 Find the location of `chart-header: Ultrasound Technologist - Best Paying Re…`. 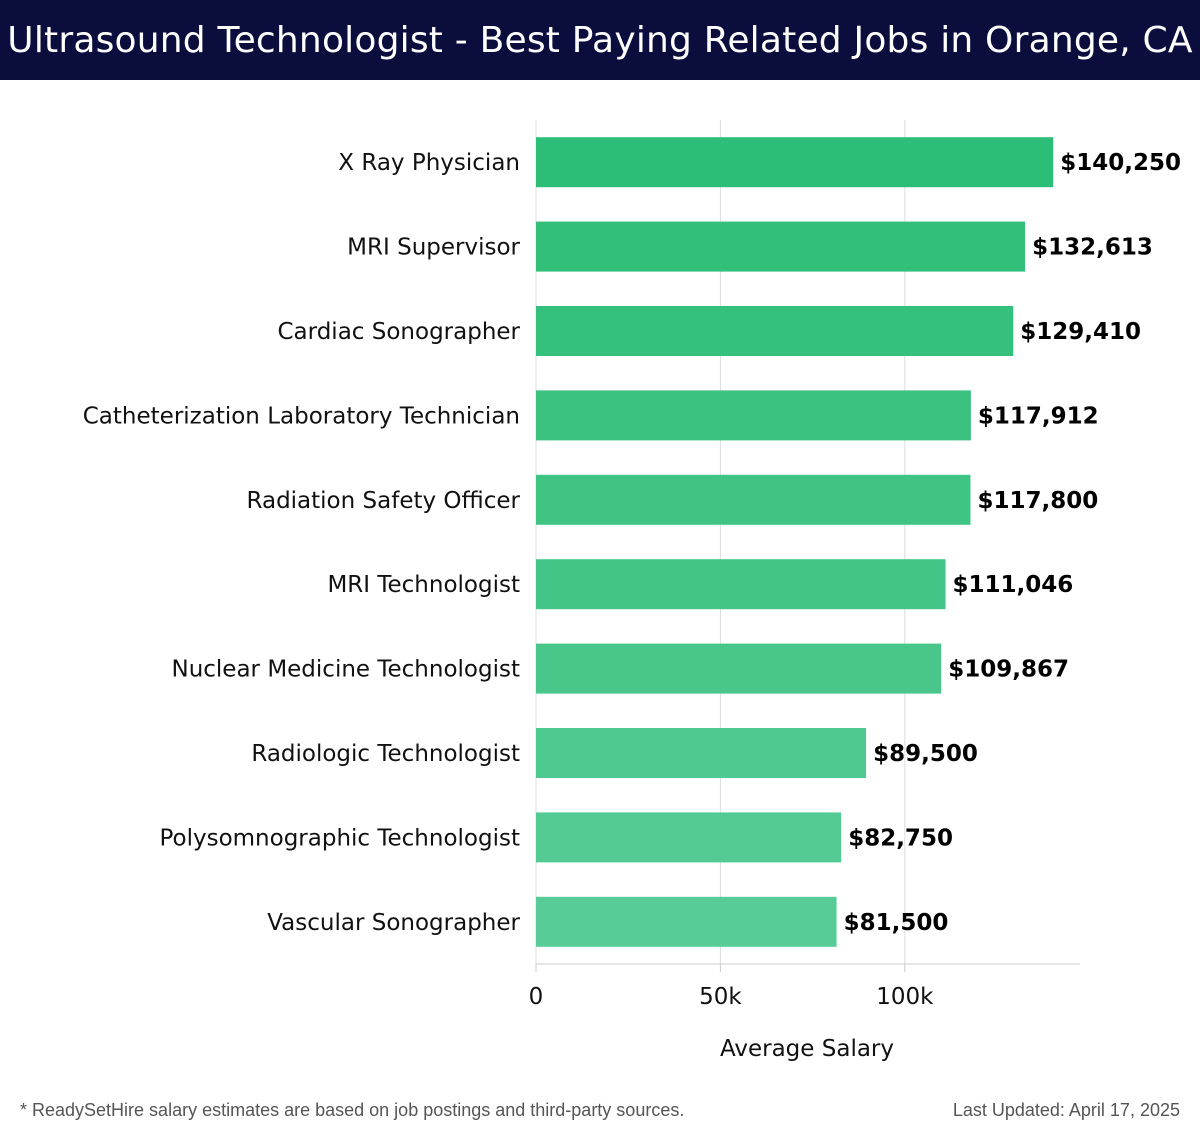

chart-header: Ultrasound Technologist - Best Paying Re… is located at coordinates (600, 40).